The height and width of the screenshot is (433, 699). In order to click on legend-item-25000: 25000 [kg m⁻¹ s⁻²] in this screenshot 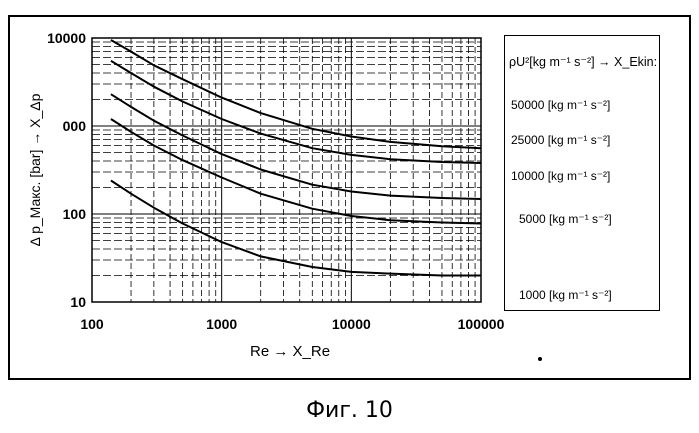, I will do `click(560, 140)`.